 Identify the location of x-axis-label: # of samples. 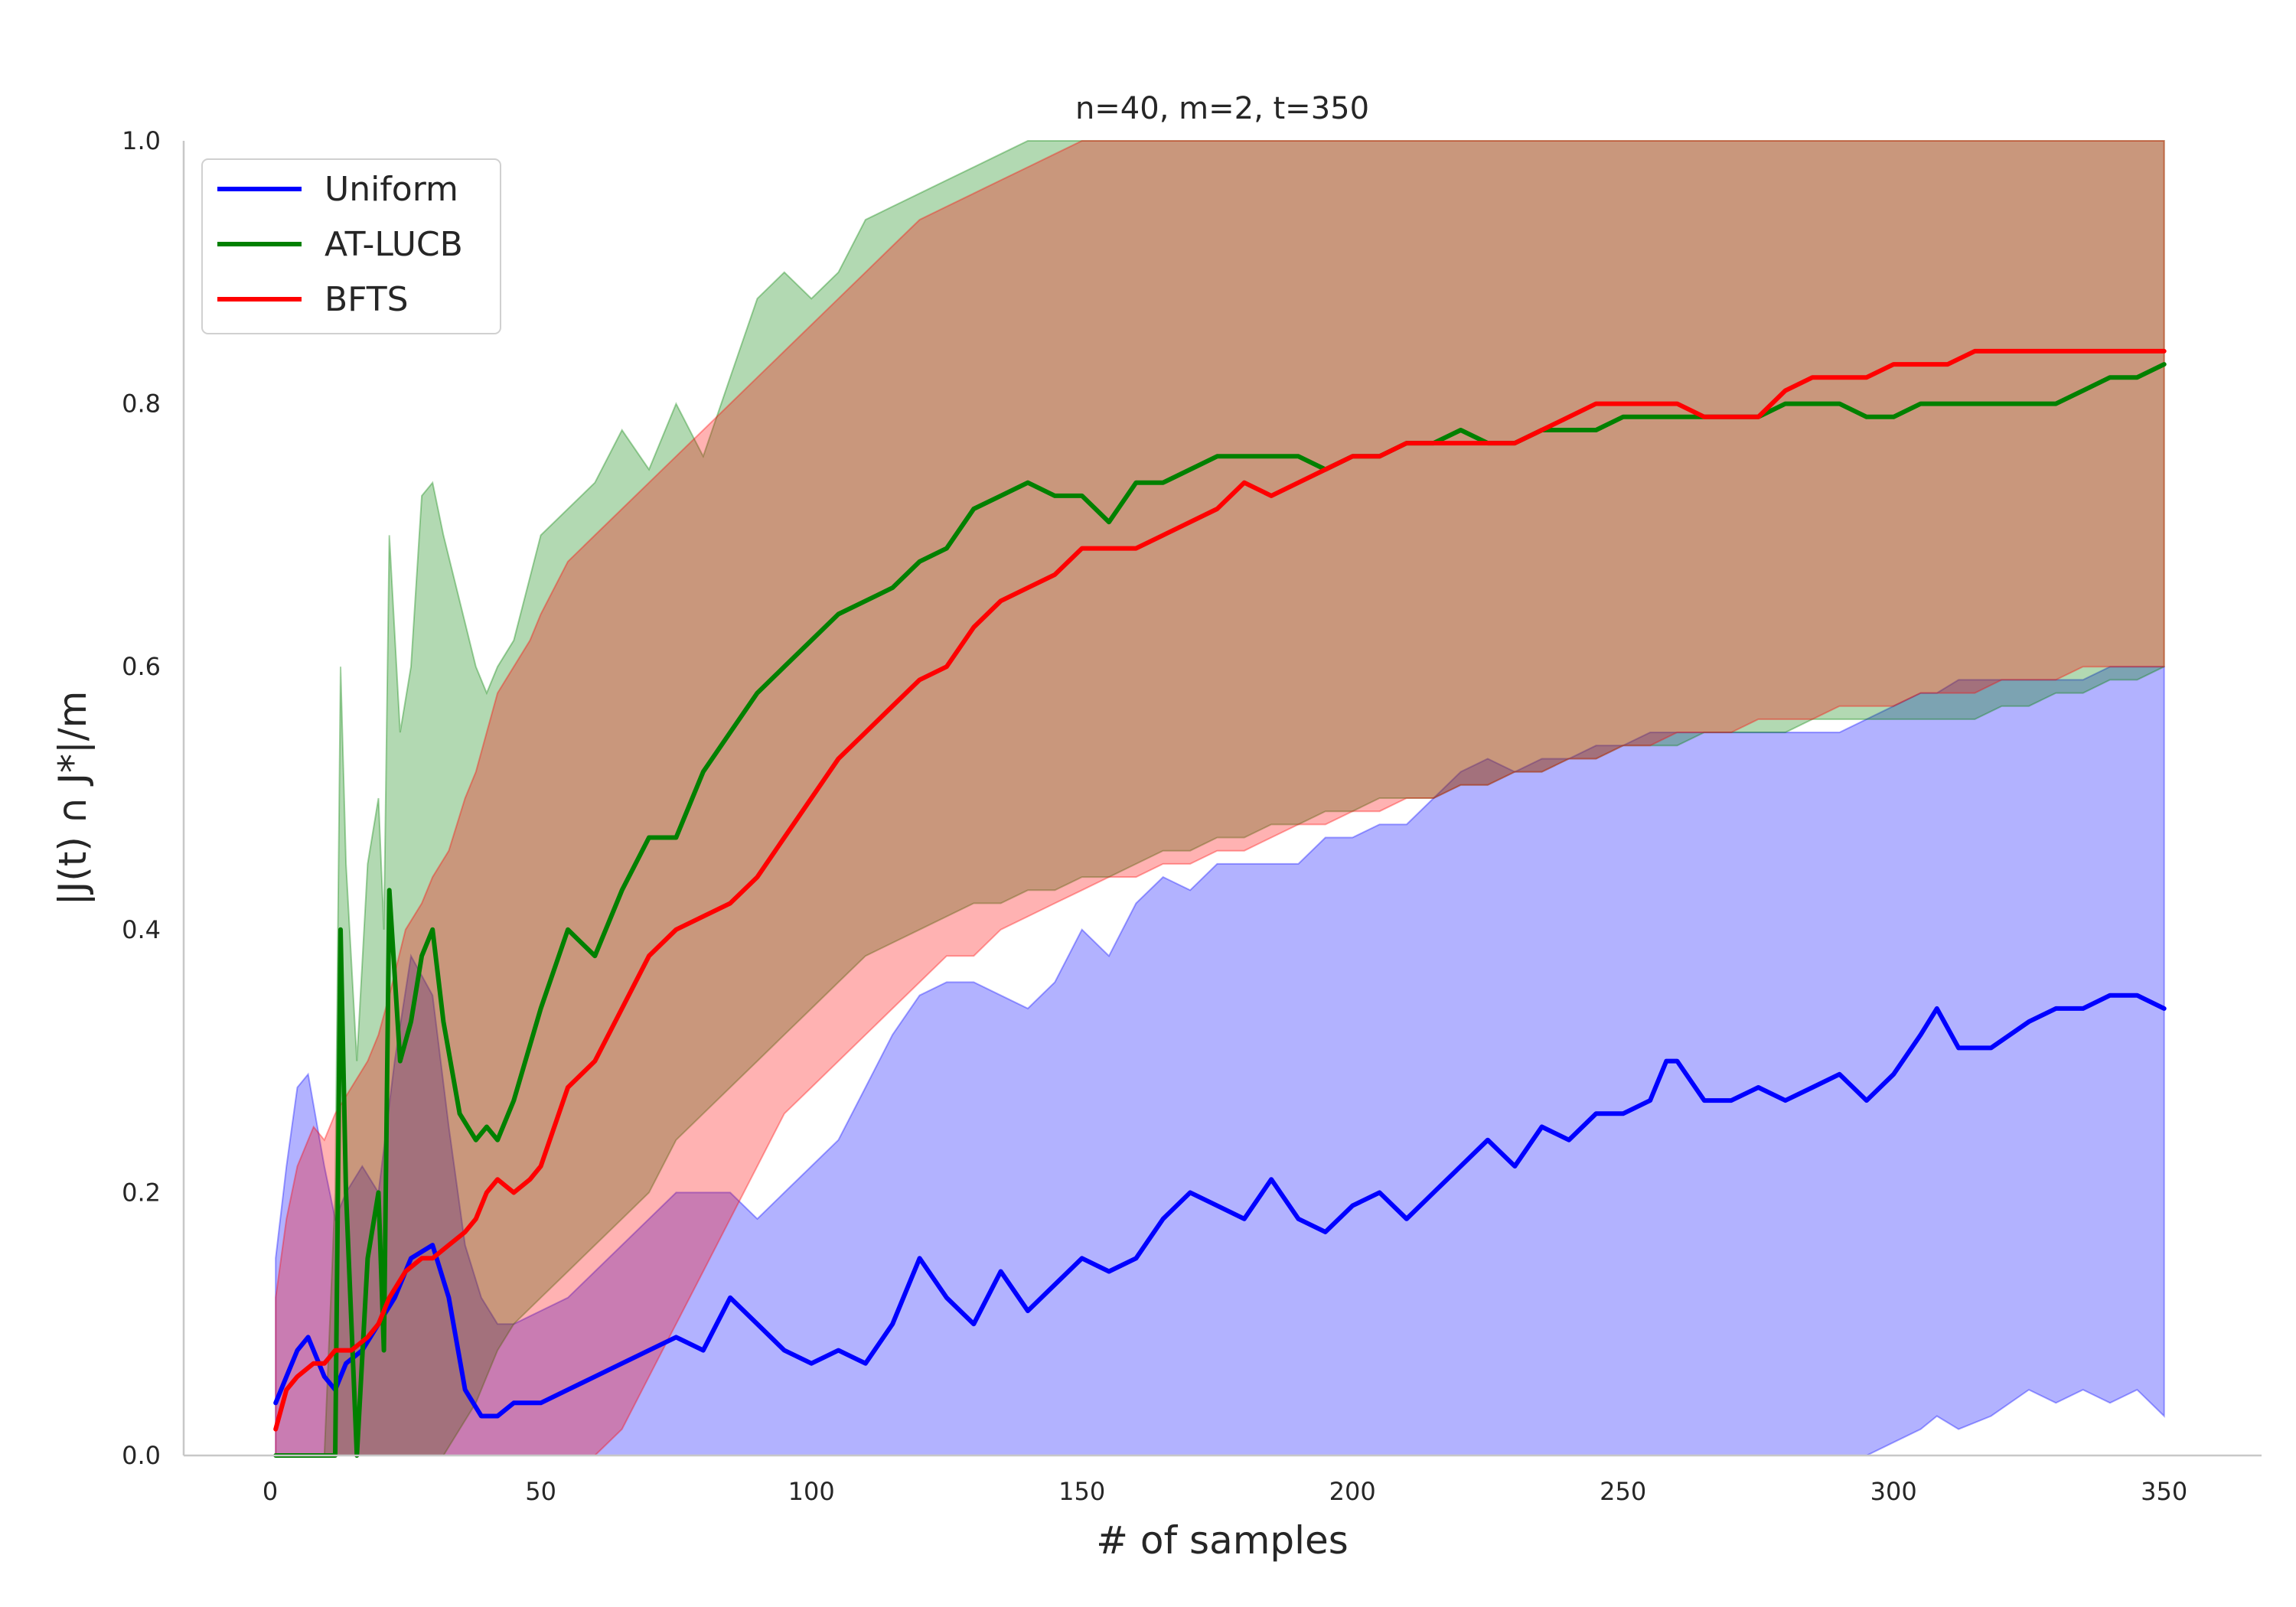
(1222, 1540).